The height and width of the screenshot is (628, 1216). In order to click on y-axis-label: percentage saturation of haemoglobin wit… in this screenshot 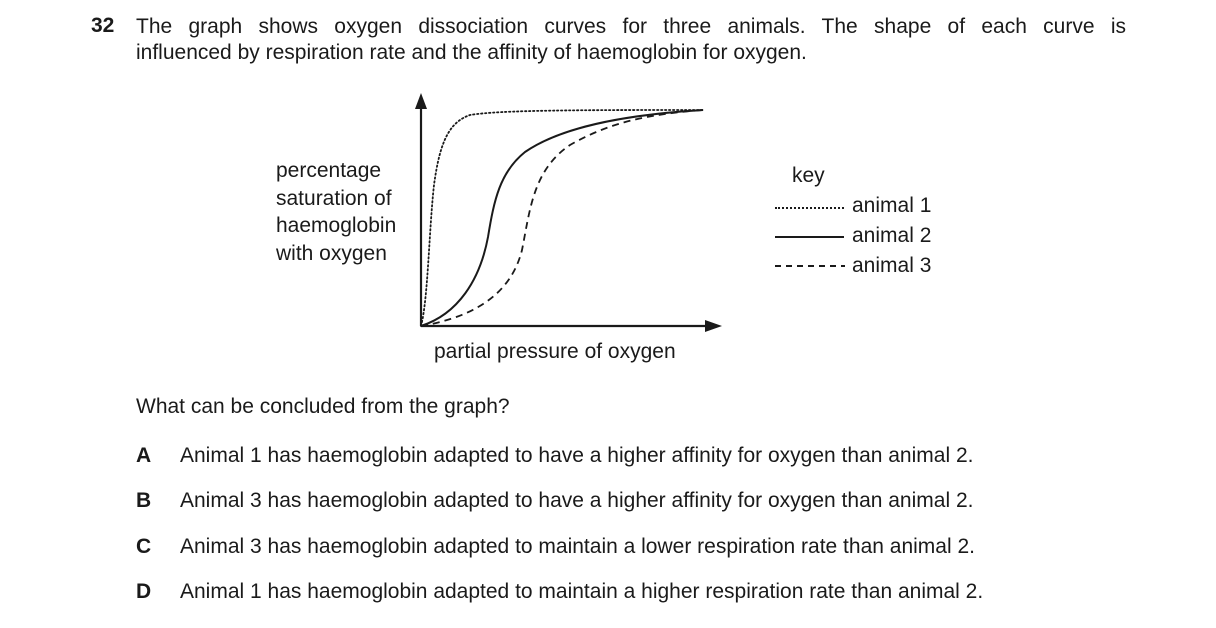, I will do `click(336, 212)`.